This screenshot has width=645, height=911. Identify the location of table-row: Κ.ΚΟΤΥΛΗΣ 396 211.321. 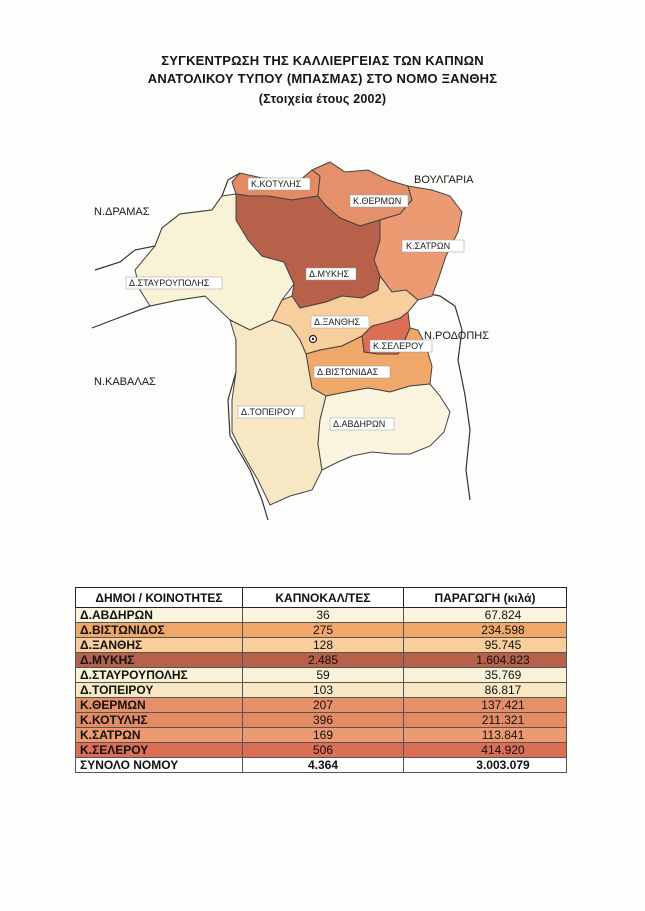
(321, 720).